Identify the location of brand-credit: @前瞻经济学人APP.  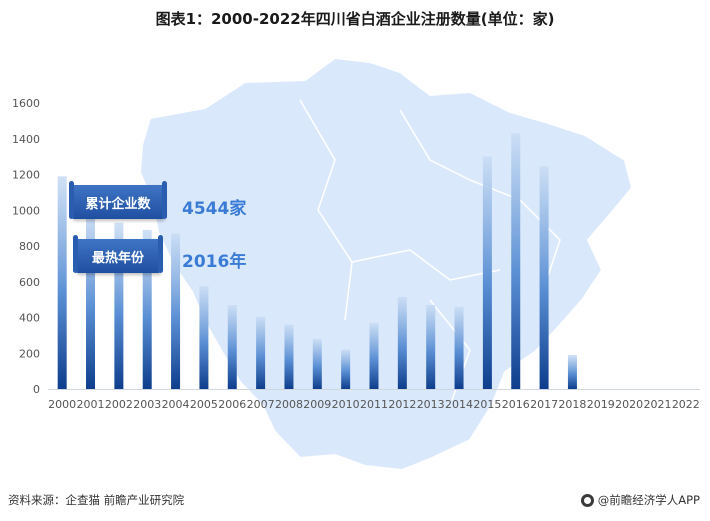
(640, 500).